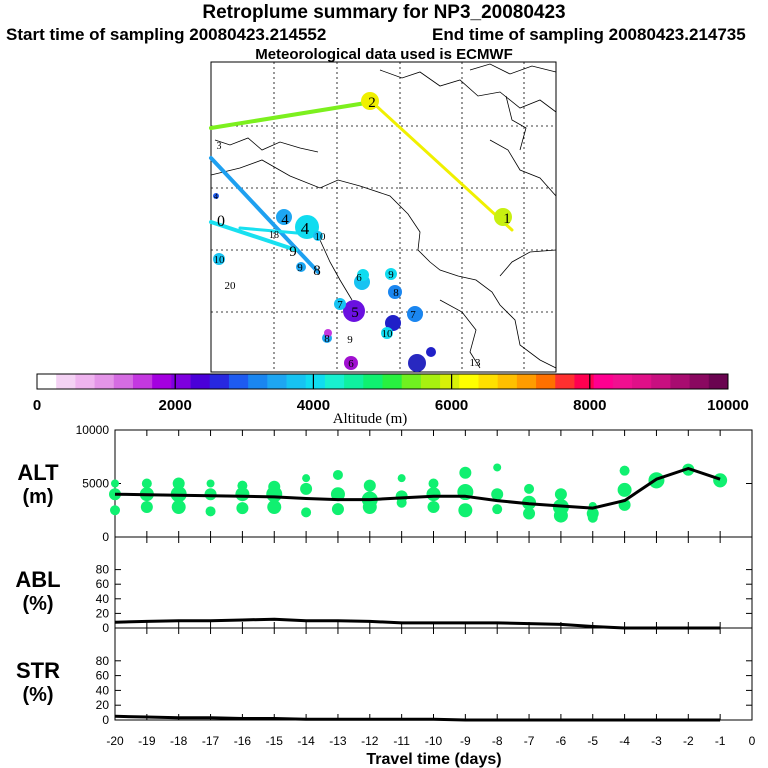 The width and height of the screenshot is (768, 768). Describe the element at coordinates (103, 676) in the screenshot. I see `str-ytick-label-3: 60` at that location.